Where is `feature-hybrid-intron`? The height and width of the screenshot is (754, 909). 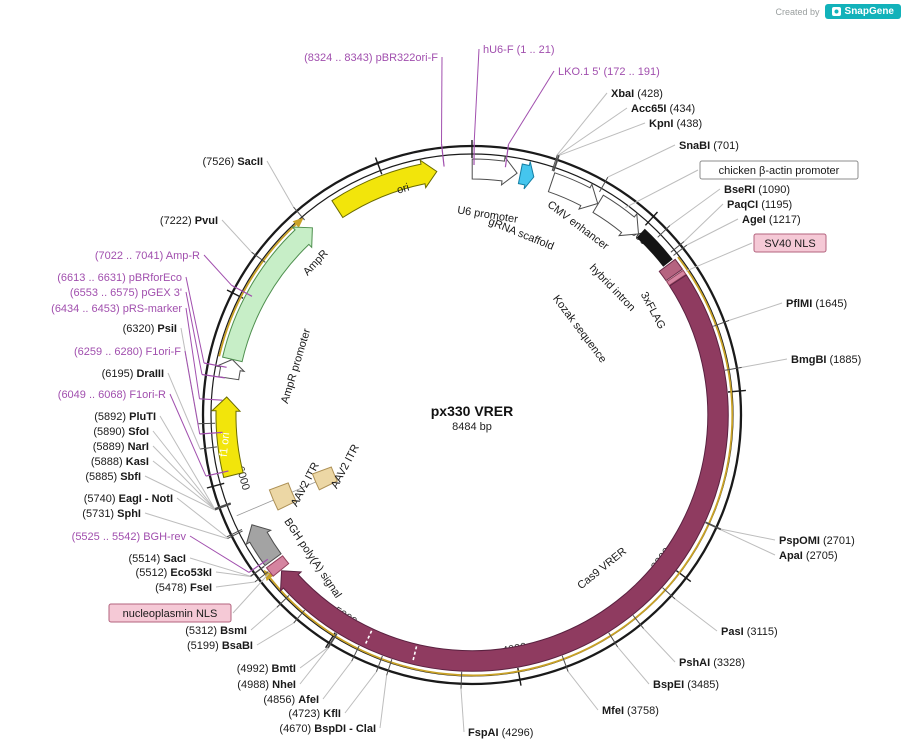
feature-hybrid-intron is located at coordinates (654, 247).